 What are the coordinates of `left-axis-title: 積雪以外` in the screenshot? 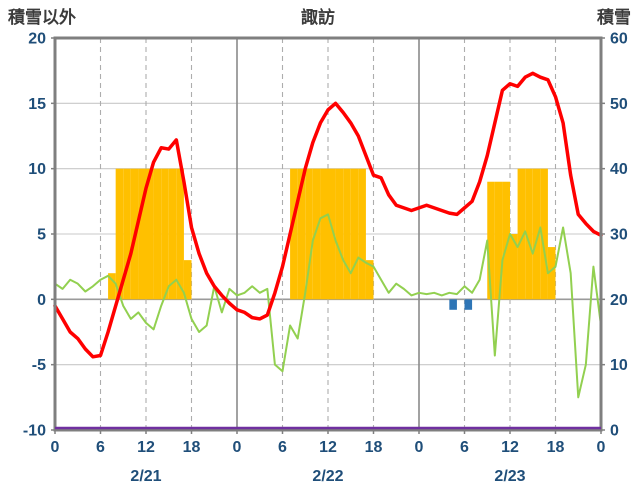 It's located at (42, 17).